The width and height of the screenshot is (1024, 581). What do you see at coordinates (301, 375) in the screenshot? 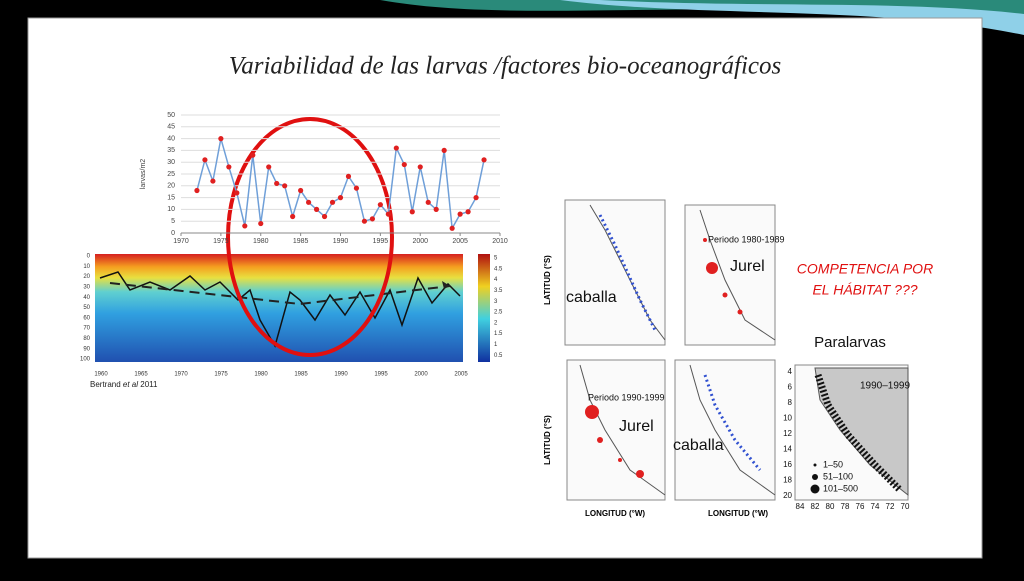
I see `heatmap-x-label: 1985` at bounding box center [301, 375].